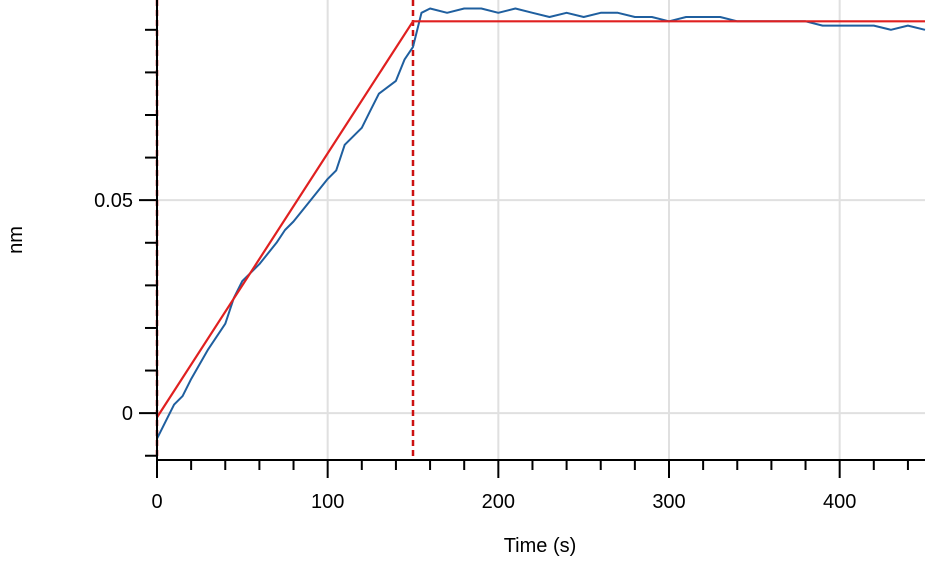  I want to click on y-axis-label: nm, so click(16, 240).